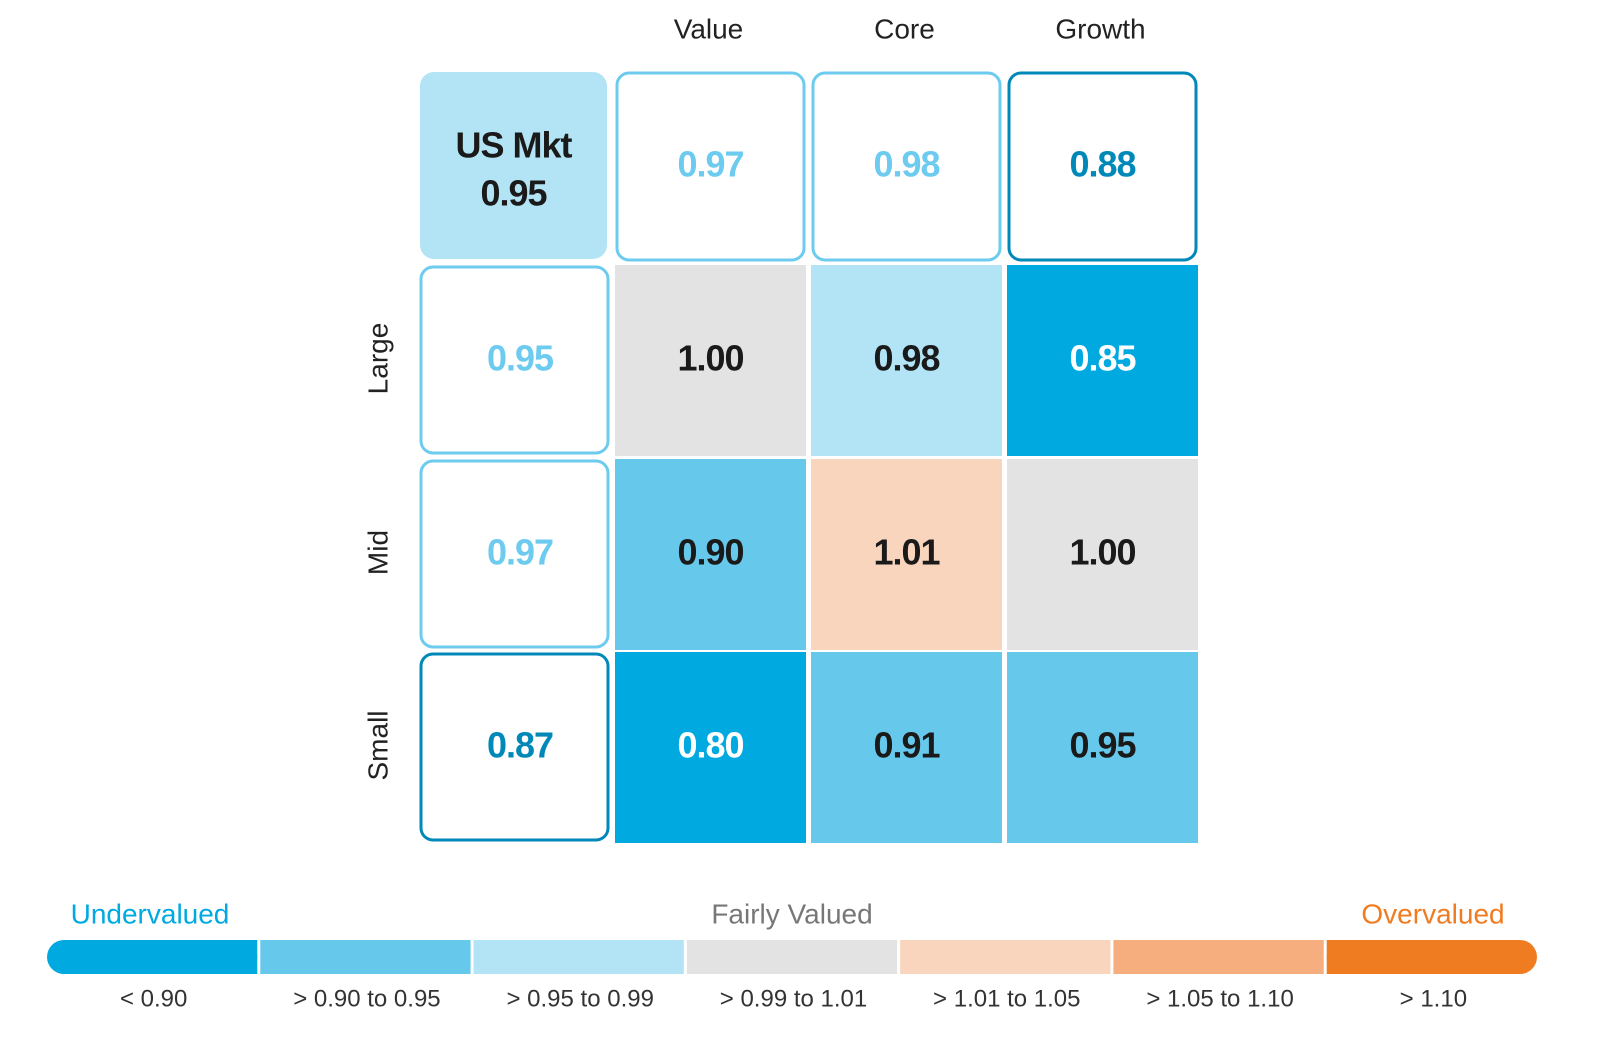  I want to click on row-total-value: 0.97, so click(520, 552).